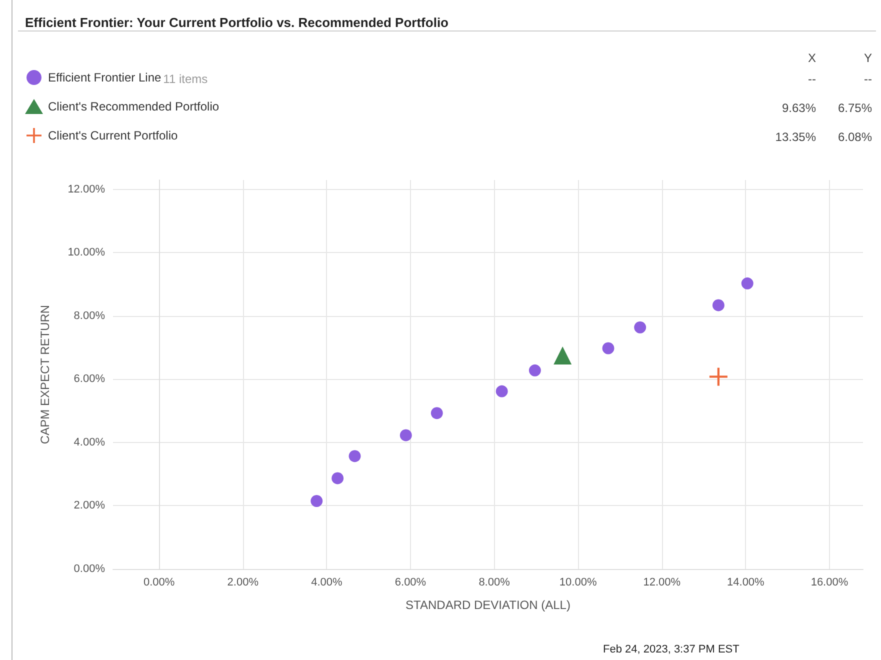  Describe the element at coordinates (488, 605) in the screenshot. I see `x-axis-title: STANDARD DEVIATION (ALL)` at that location.